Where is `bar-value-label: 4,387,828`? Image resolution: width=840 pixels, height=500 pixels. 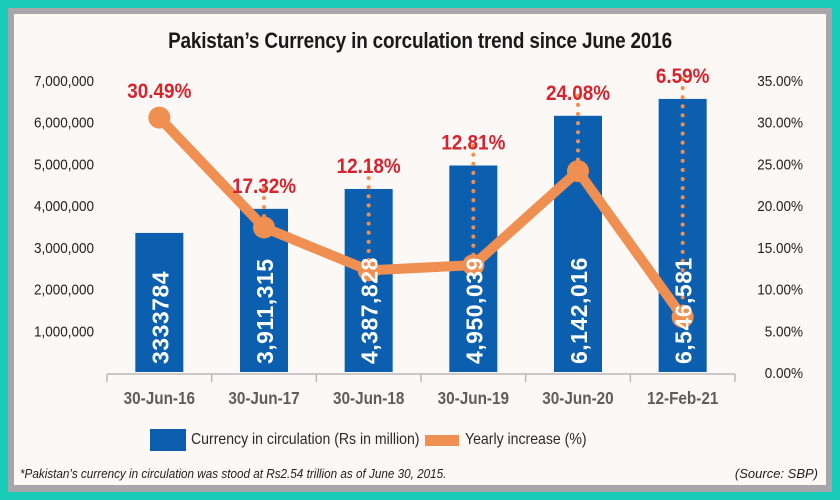 bar-value-label: 4,387,828 is located at coordinates (370, 310).